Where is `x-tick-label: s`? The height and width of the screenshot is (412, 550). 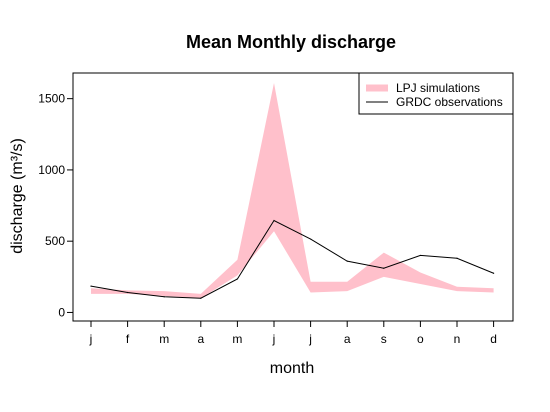 x-tick-label: s is located at coordinates (384, 339).